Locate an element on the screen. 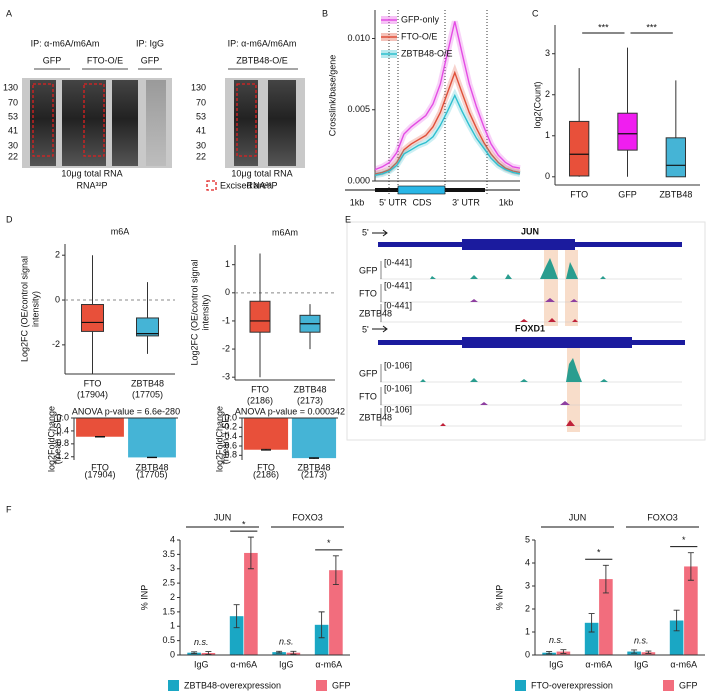  panel-letter: A is located at coordinates (9, 13).